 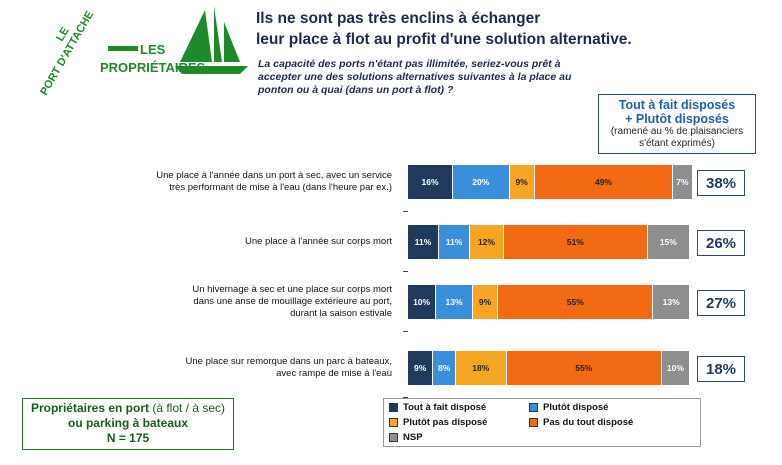 I want to click on bar-segment: 8%, so click(x=444, y=368).